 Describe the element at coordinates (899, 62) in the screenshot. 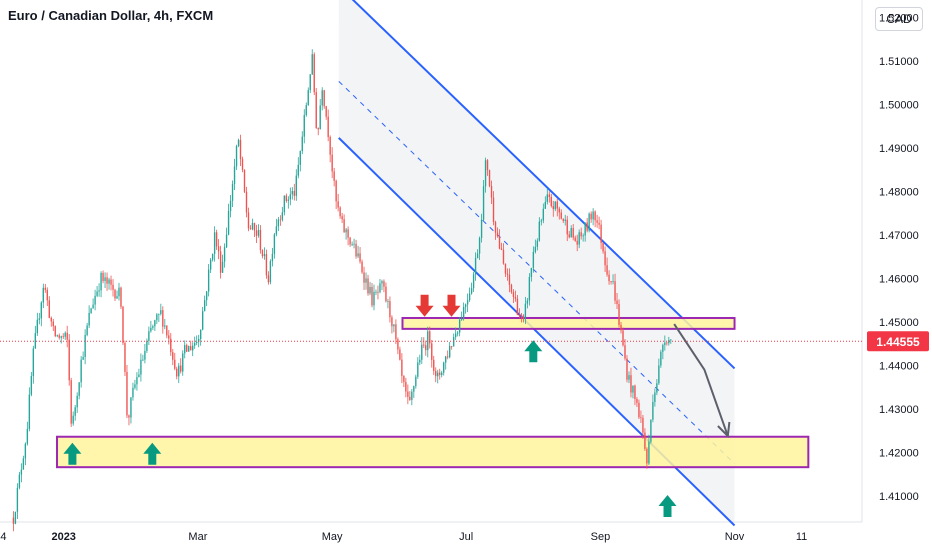

I see `price-tick-label: 1.51000` at that location.